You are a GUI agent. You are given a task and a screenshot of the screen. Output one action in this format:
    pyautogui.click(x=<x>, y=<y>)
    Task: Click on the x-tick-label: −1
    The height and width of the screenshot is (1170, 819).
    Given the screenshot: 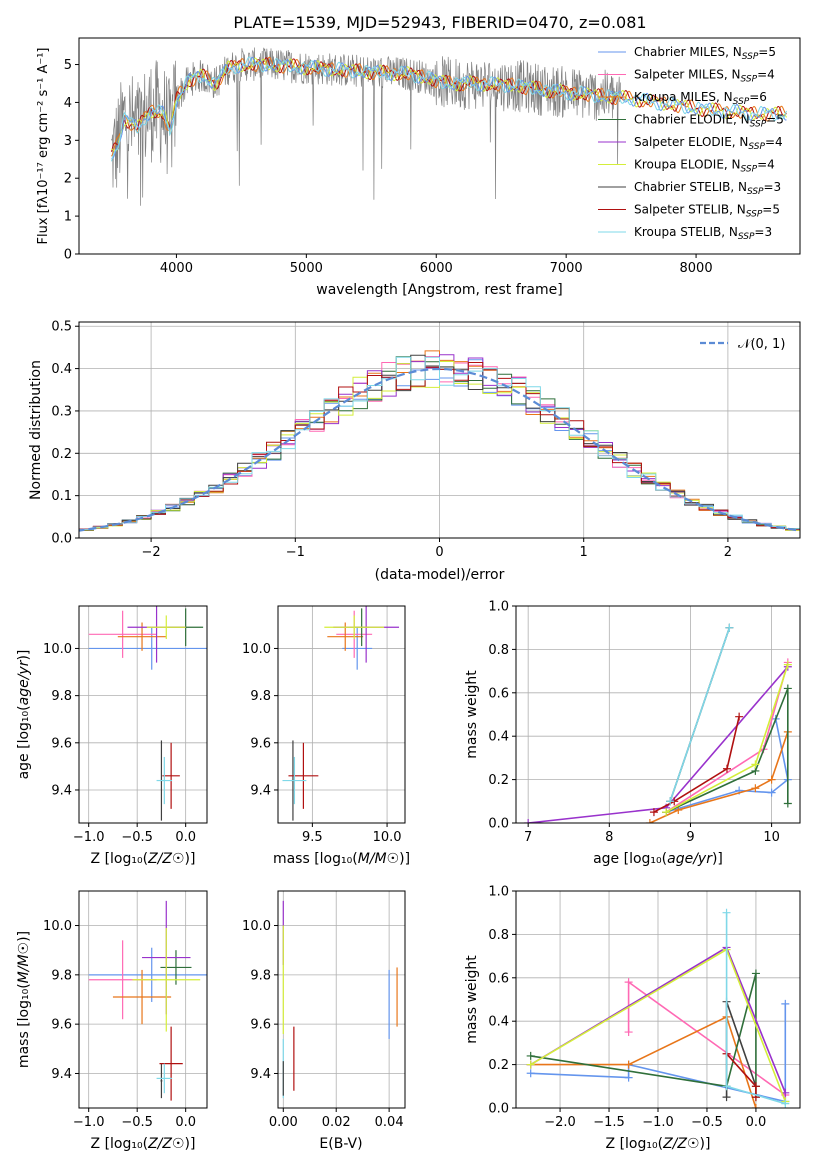 What is the action you would take?
    pyautogui.click(x=295, y=552)
    